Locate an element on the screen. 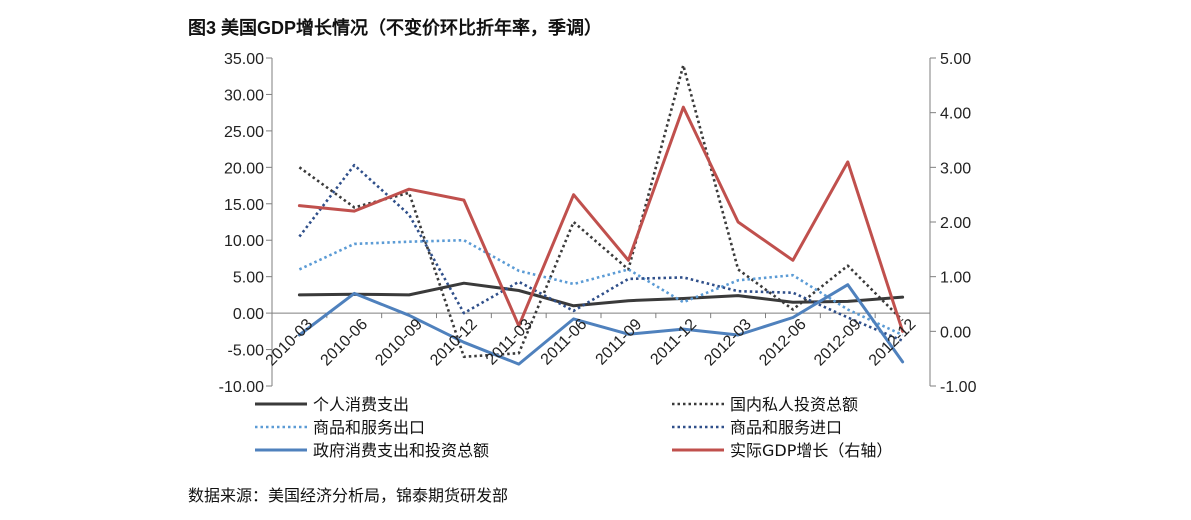 The width and height of the screenshot is (1191, 520). legend-label-6: 实际GDP增长（右轴） is located at coordinates (811, 450).